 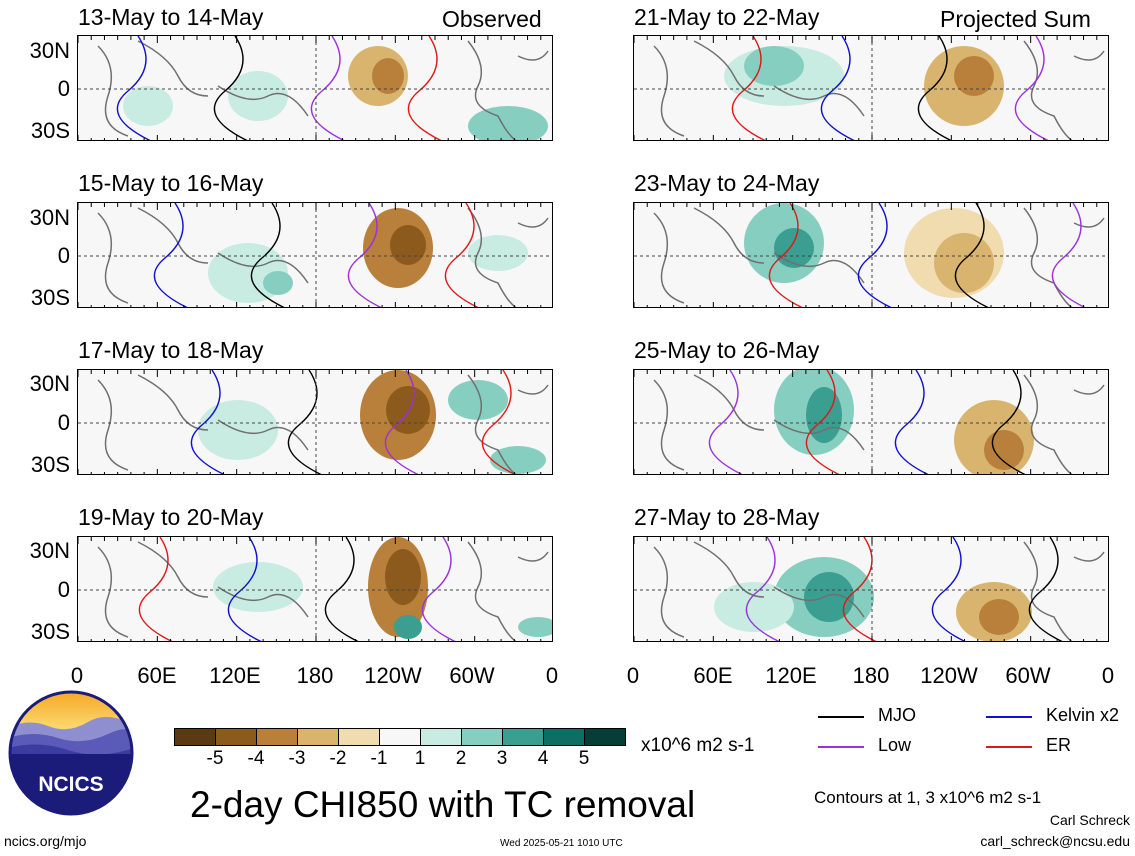 I want to click on timestamp: Wed 2025-05-21 1010 UTC, so click(x=561, y=843).